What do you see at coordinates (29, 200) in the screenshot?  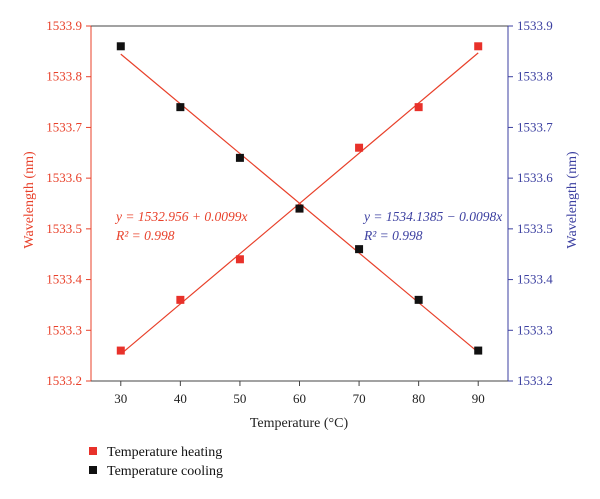 I see `y-axis-title-left: Wavelength (nm)` at bounding box center [29, 200].